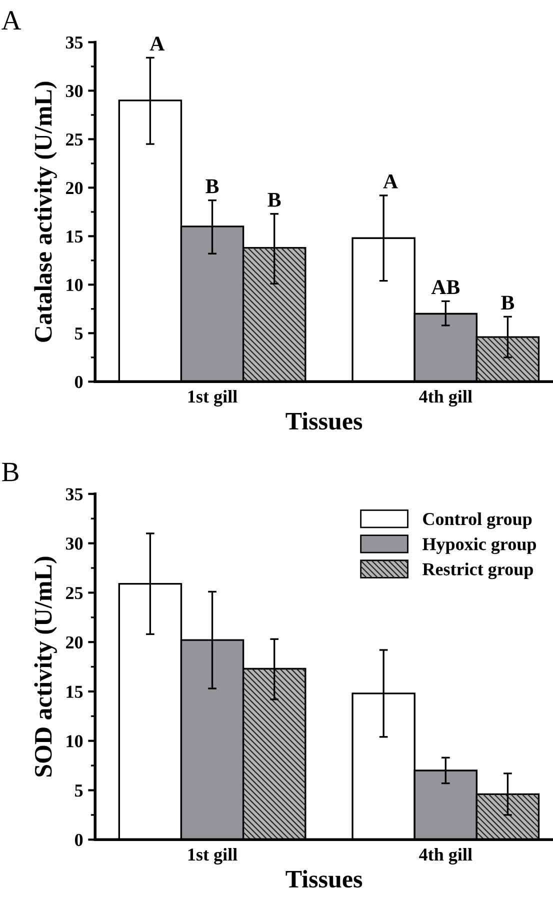  What do you see at coordinates (45, 666) in the screenshot?
I see `y-axis-title: SOD activity (U/mL)` at bounding box center [45, 666].